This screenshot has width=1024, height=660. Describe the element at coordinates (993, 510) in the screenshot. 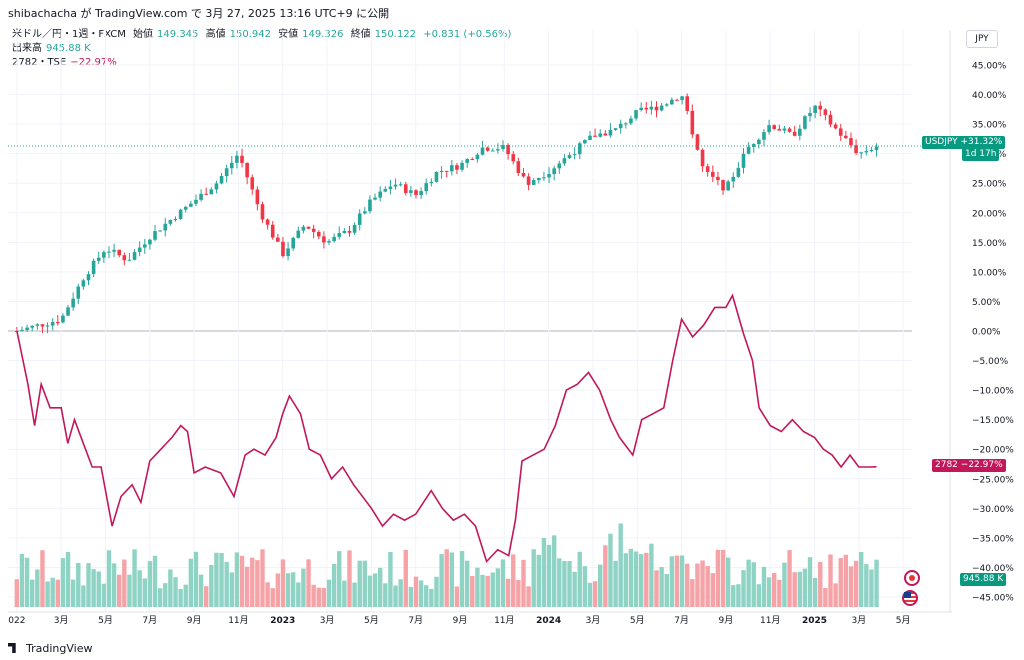

I see `y-tick-label: −30.00%` at that location.